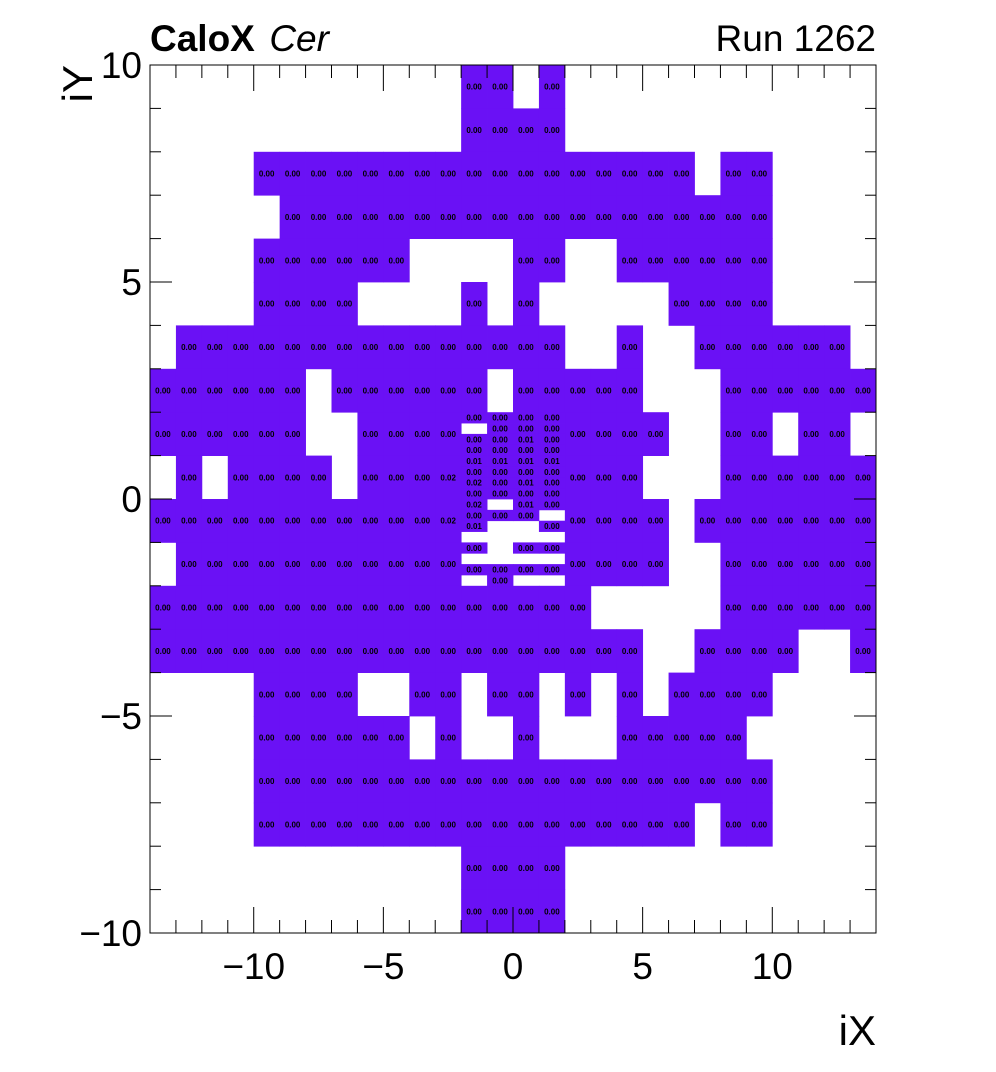 The image size is (996, 1072). Describe the element at coordinates (474, 461) in the screenshot. I see `cell-value-label: 0.01` at that location.